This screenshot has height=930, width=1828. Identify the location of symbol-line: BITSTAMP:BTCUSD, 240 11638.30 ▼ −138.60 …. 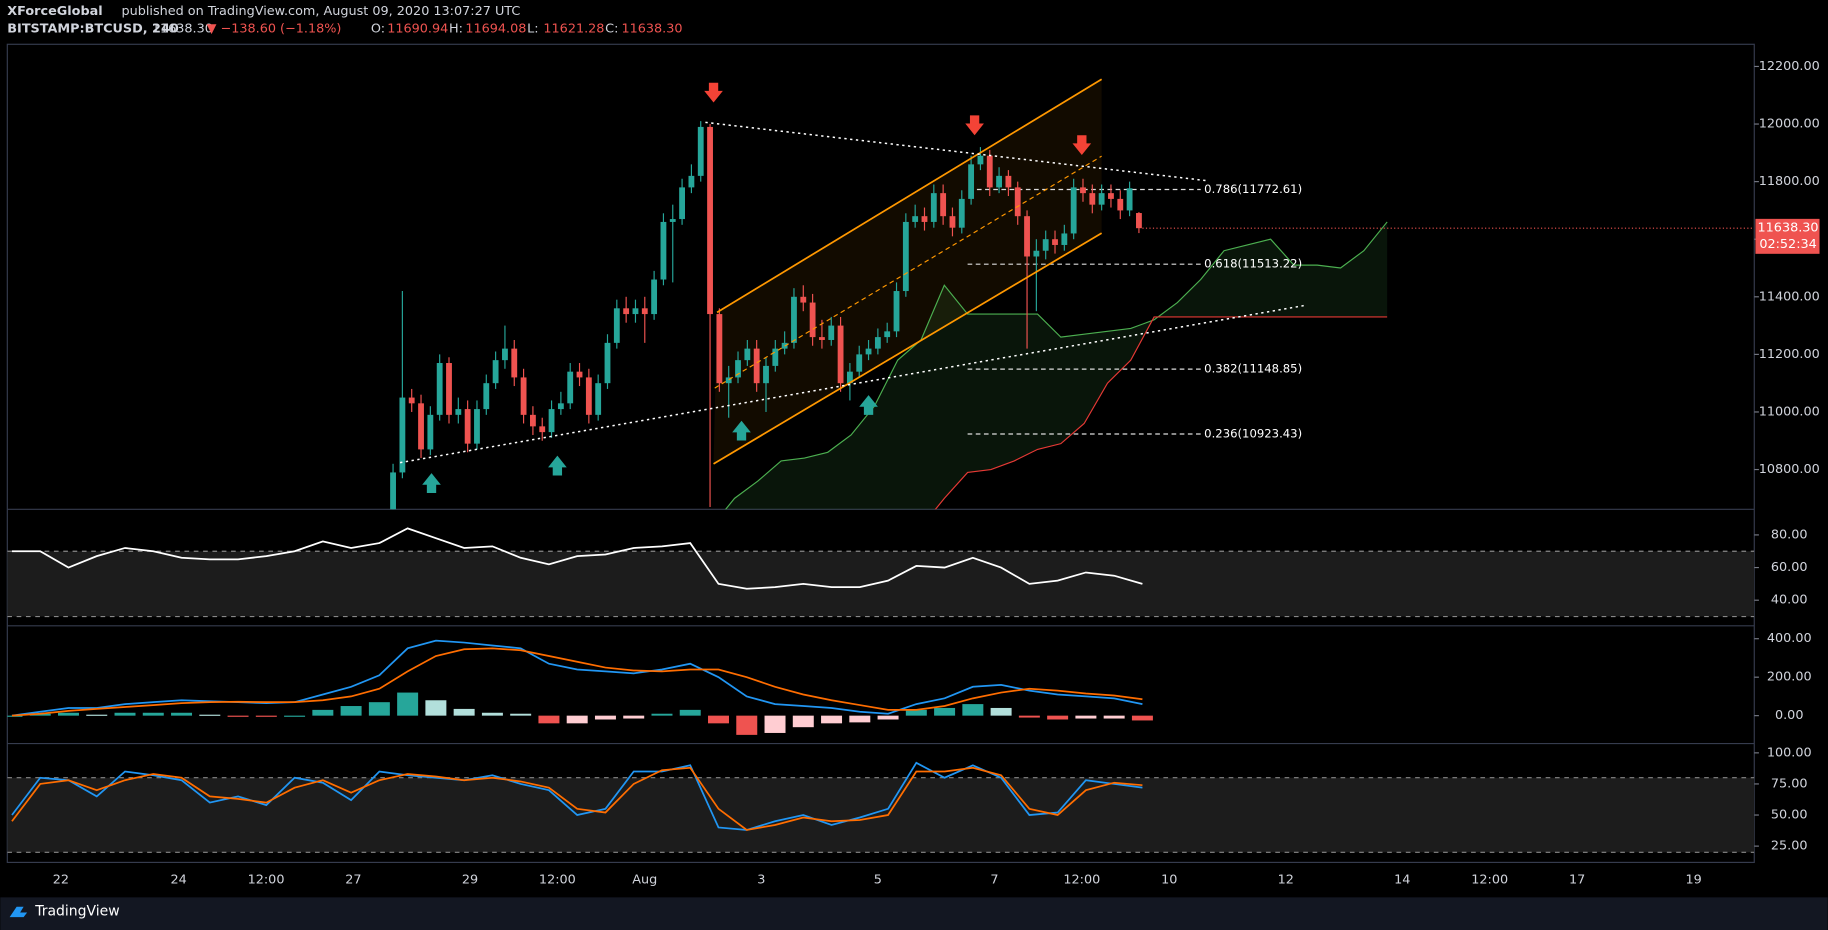
(344, 29).